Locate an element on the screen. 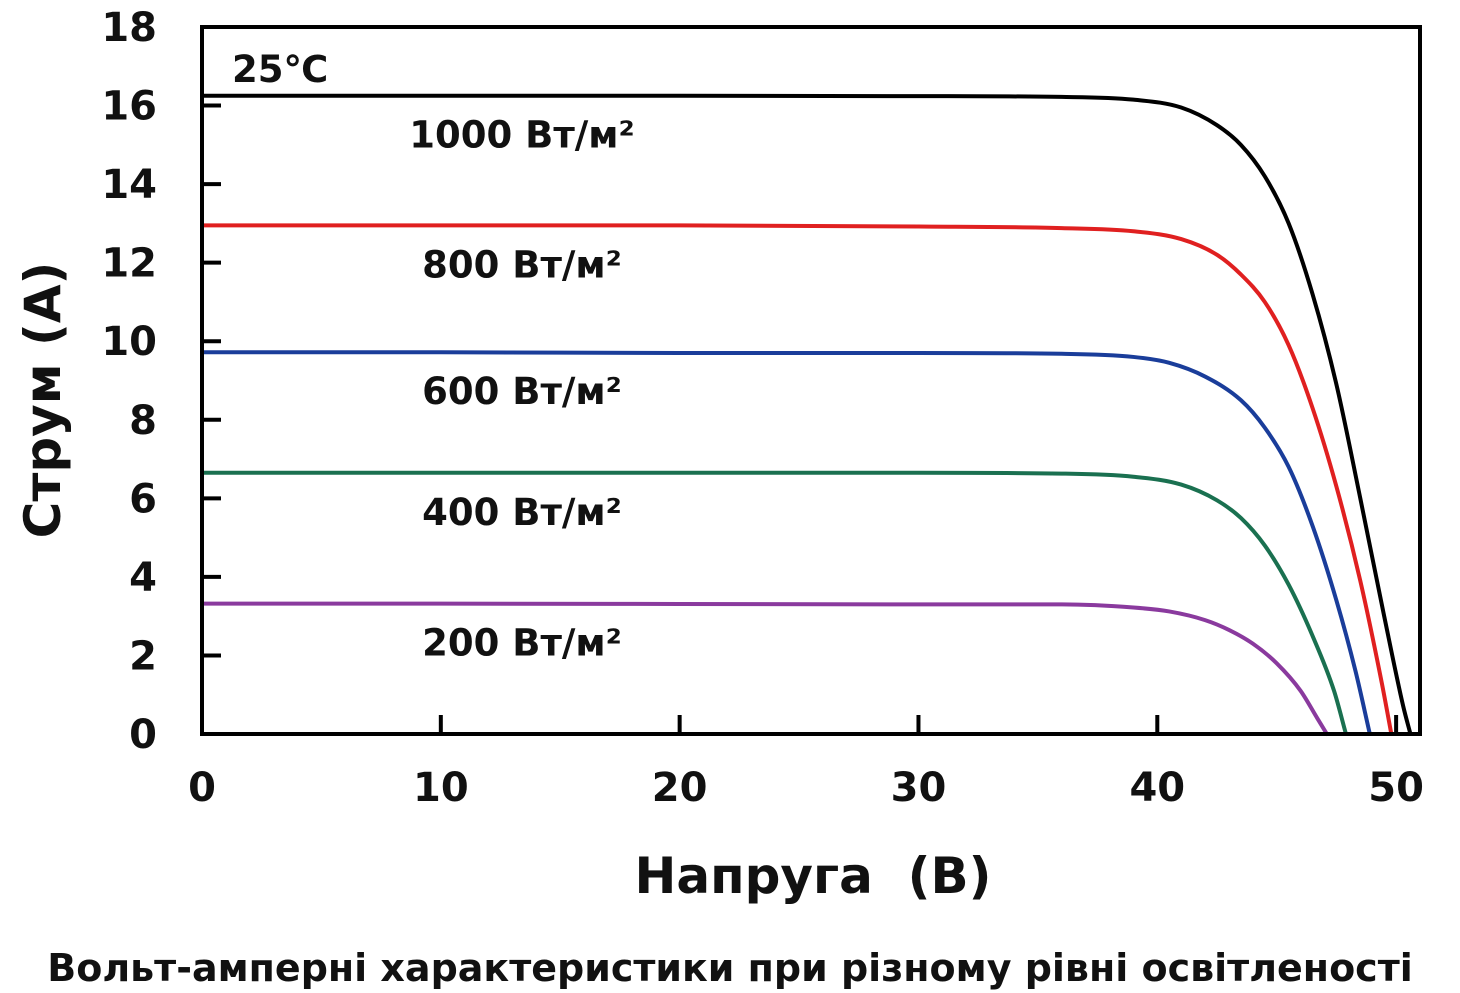 This screenshot has height=993, width=1460. series-label-2: 600 Вт/м² is located at coordinates (522, 391).